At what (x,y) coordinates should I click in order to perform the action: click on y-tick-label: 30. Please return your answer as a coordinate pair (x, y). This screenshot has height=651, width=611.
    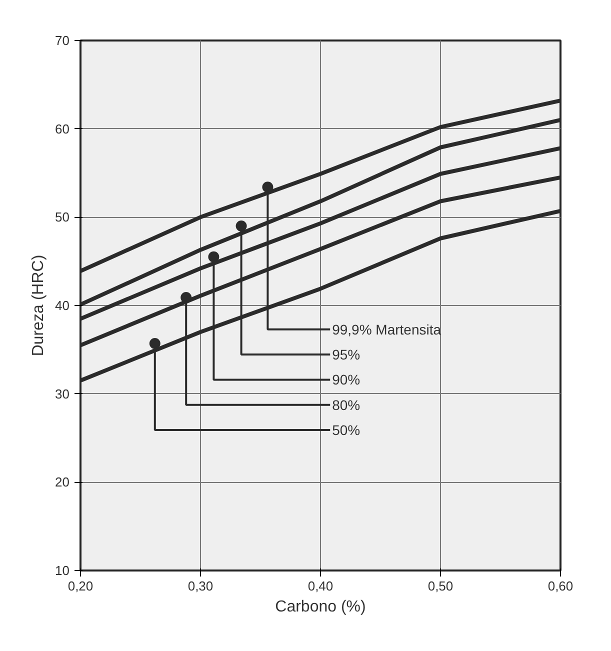
    Looking at the image, I should click on (62, 394).